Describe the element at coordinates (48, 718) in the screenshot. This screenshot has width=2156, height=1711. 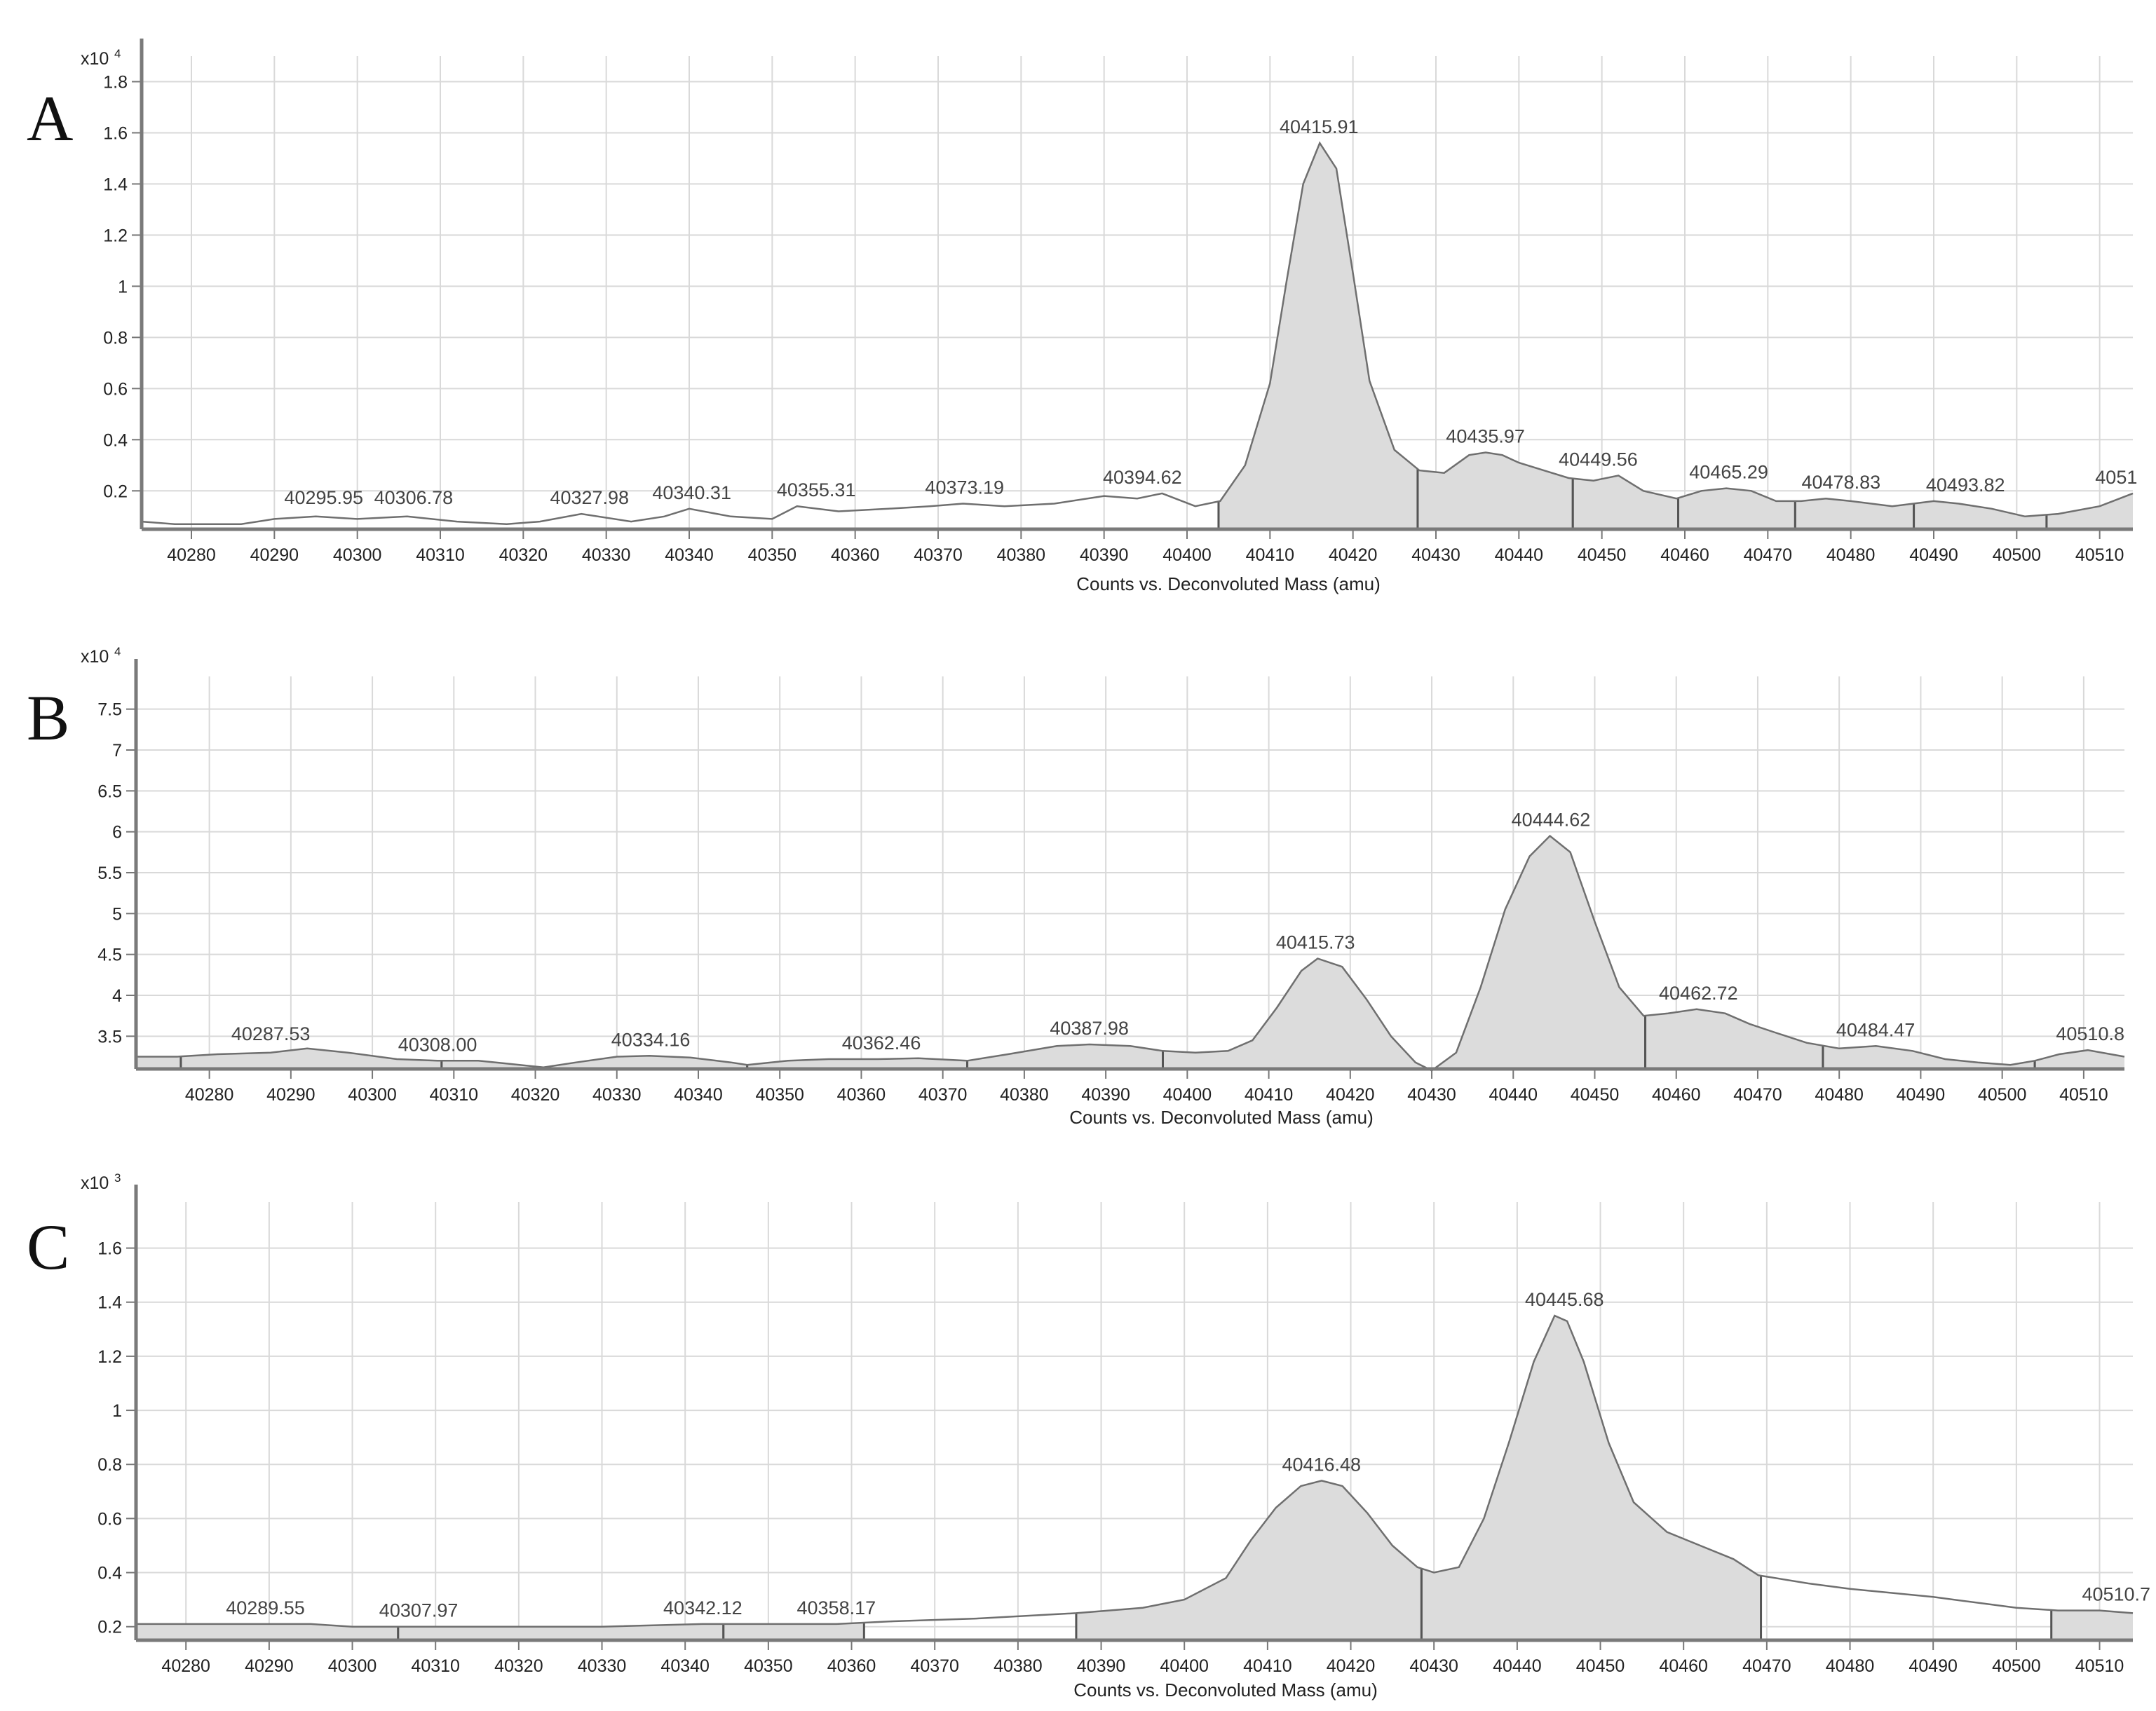
I see `panel-letter: B` at that location.